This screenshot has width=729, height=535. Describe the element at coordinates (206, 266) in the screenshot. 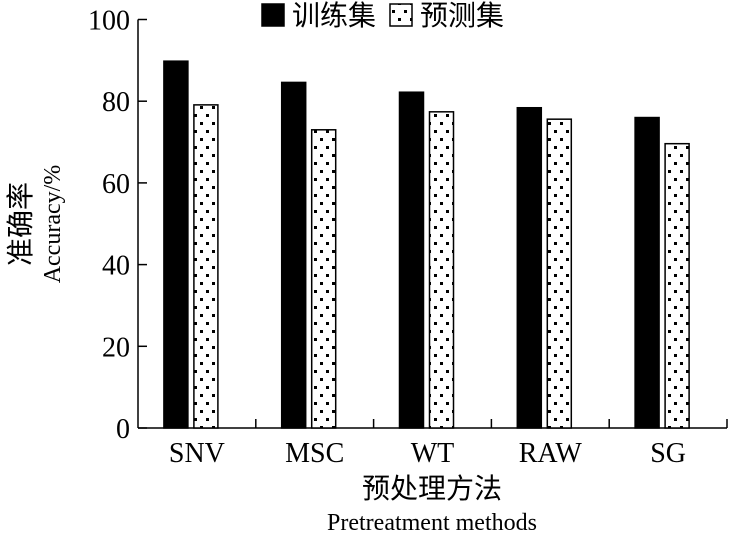

I see `bar-test-snv` at that location.